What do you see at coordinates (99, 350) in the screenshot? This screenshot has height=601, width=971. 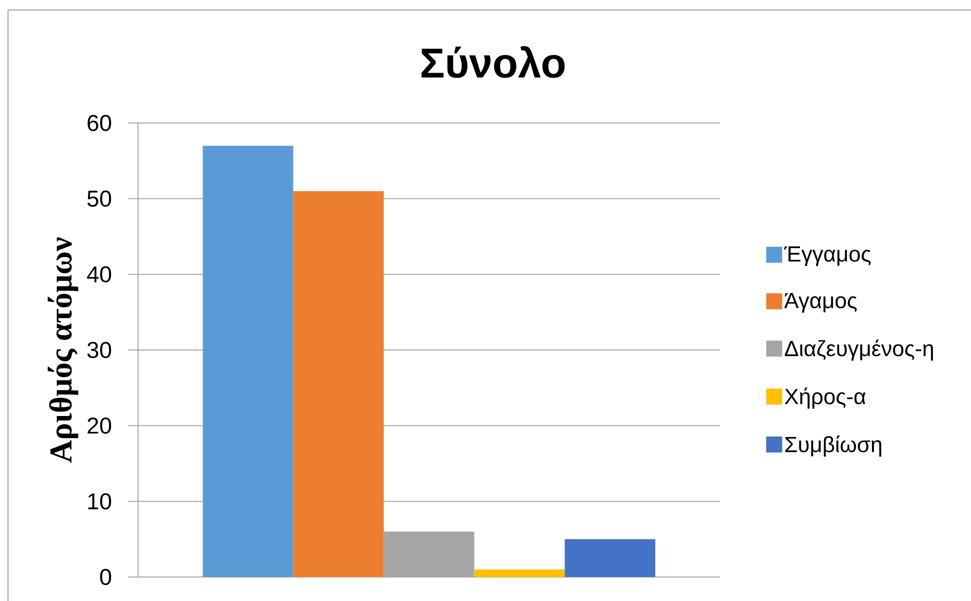 I see `y-tick-label: 30` at bounding box center [99, 350].